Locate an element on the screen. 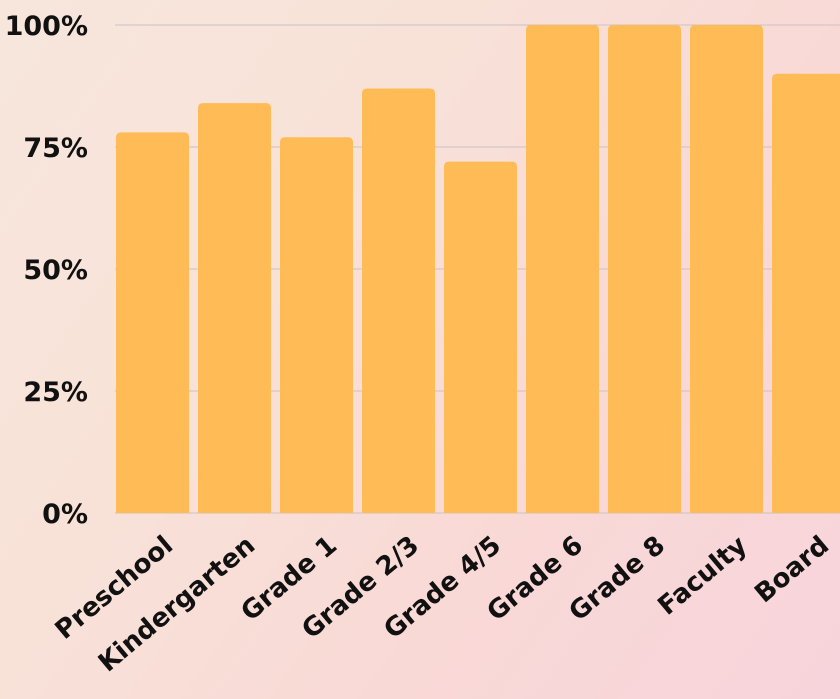 Image resolution: width=840 pixels, height=699 pixels. x-tick-label-board: Board is located at coordinates (792, 569).